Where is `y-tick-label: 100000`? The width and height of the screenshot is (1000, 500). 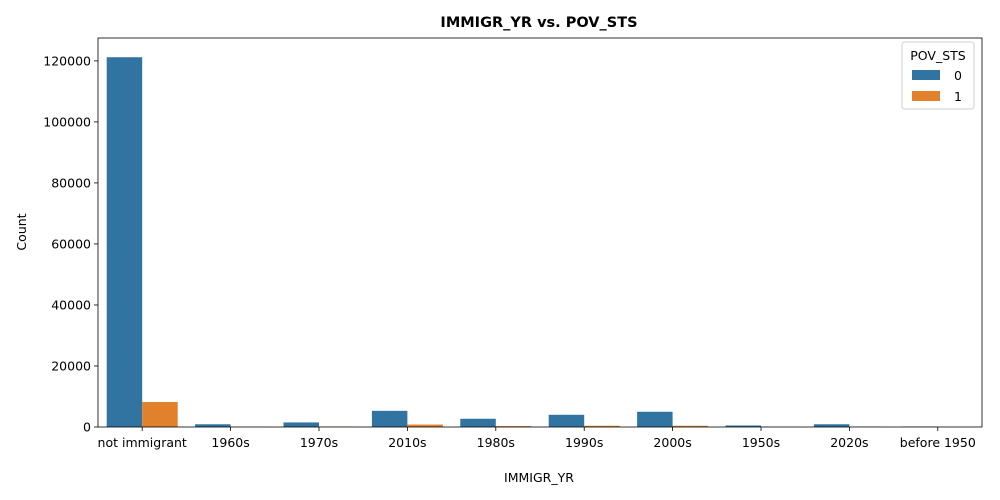
y-tick-label: 100000 is located at coordinates (67, 121).